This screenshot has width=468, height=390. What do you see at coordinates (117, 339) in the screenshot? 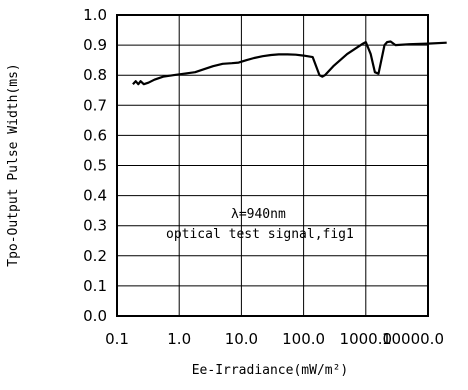
I see `x-tick-label: 0.1` at bounding box center [117, 339].